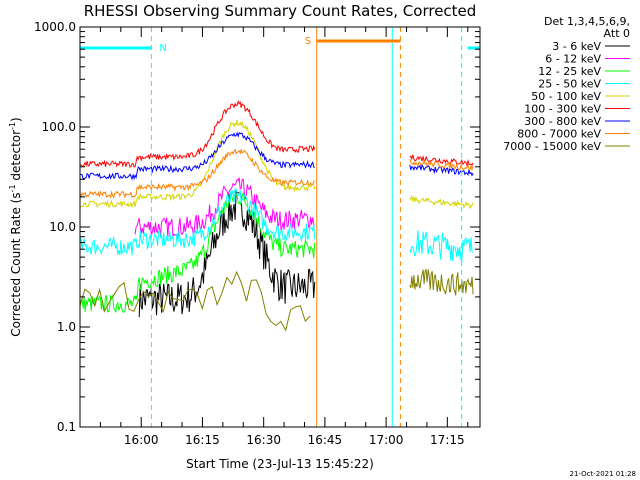  What do you see at coordinates (308, 41) in the screenshot?
I see `saa-label: S` at bounding box center [308, 41].